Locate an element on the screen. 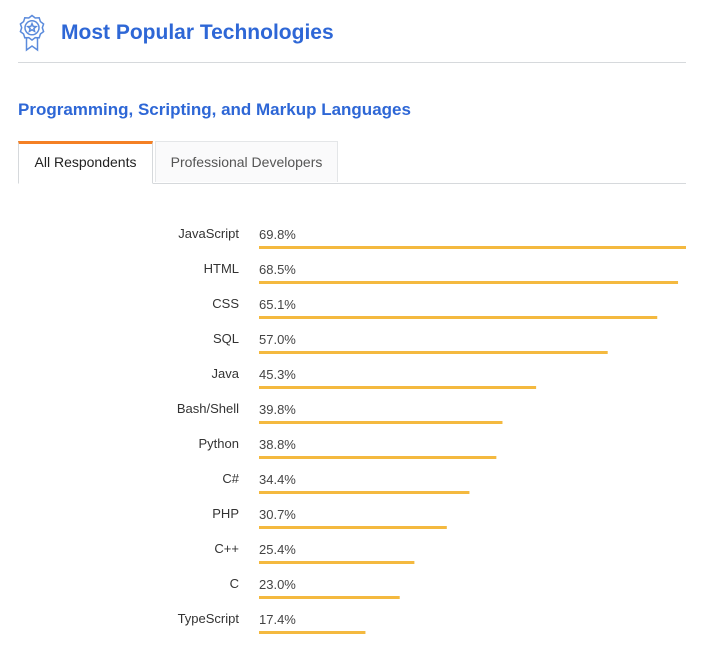  category-label: PHP is located at coordinates (225, 513).